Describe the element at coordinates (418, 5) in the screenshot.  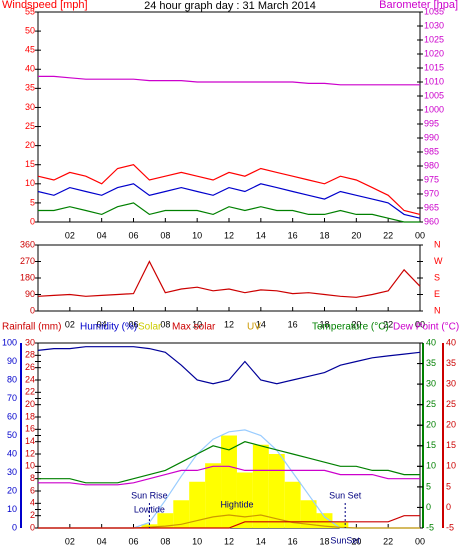
I see `y2-axis-label: Barometer [hpa]` at that location.